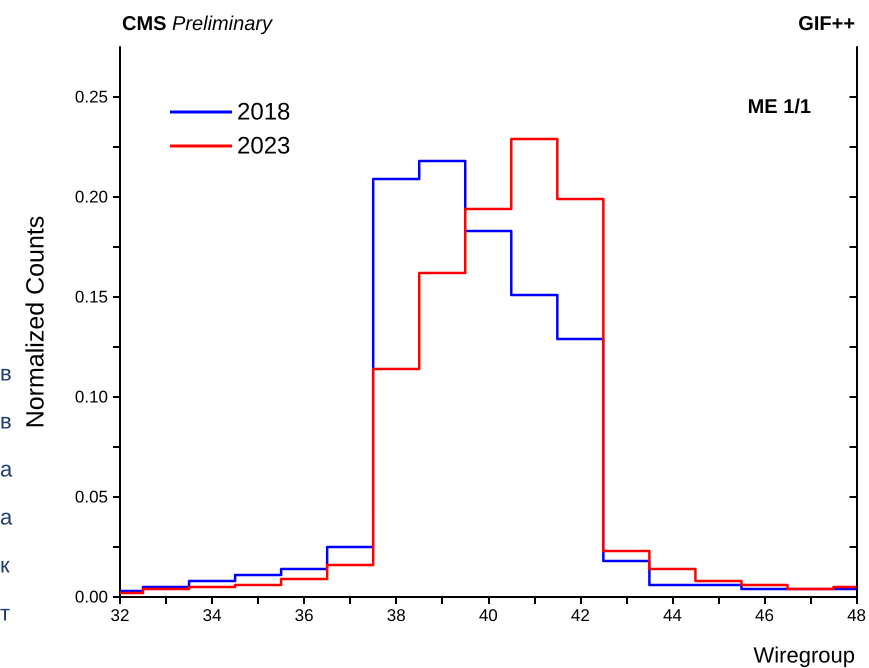 This screenshot has width=869, height=668. What do you see at coordinates (91, 497) in the screenshot?
I see `y-tick-label: 0.05` at bounding box center [91, 497].